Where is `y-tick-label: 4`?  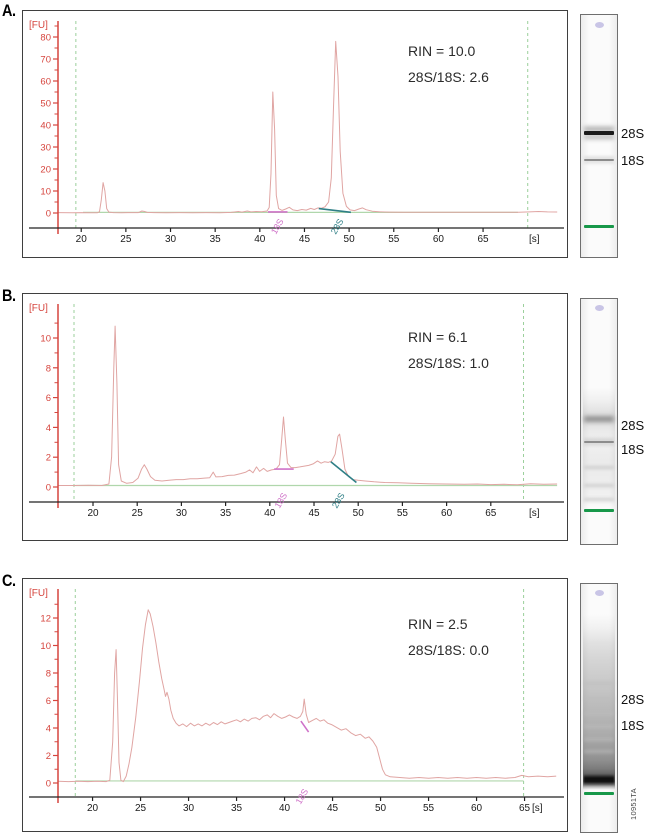 y-tick-label: 4 is located at coordinates (48, 729).